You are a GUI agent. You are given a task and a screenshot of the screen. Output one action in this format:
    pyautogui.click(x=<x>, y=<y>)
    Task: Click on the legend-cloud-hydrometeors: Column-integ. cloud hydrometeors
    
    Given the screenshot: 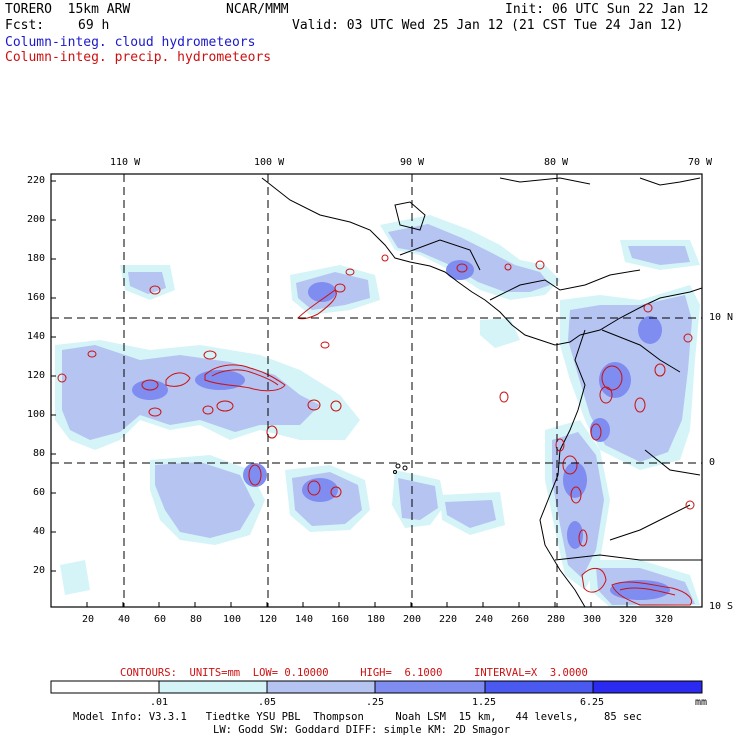 What is the action you would take?
    pyautogui.click(x=130, y=42)
    